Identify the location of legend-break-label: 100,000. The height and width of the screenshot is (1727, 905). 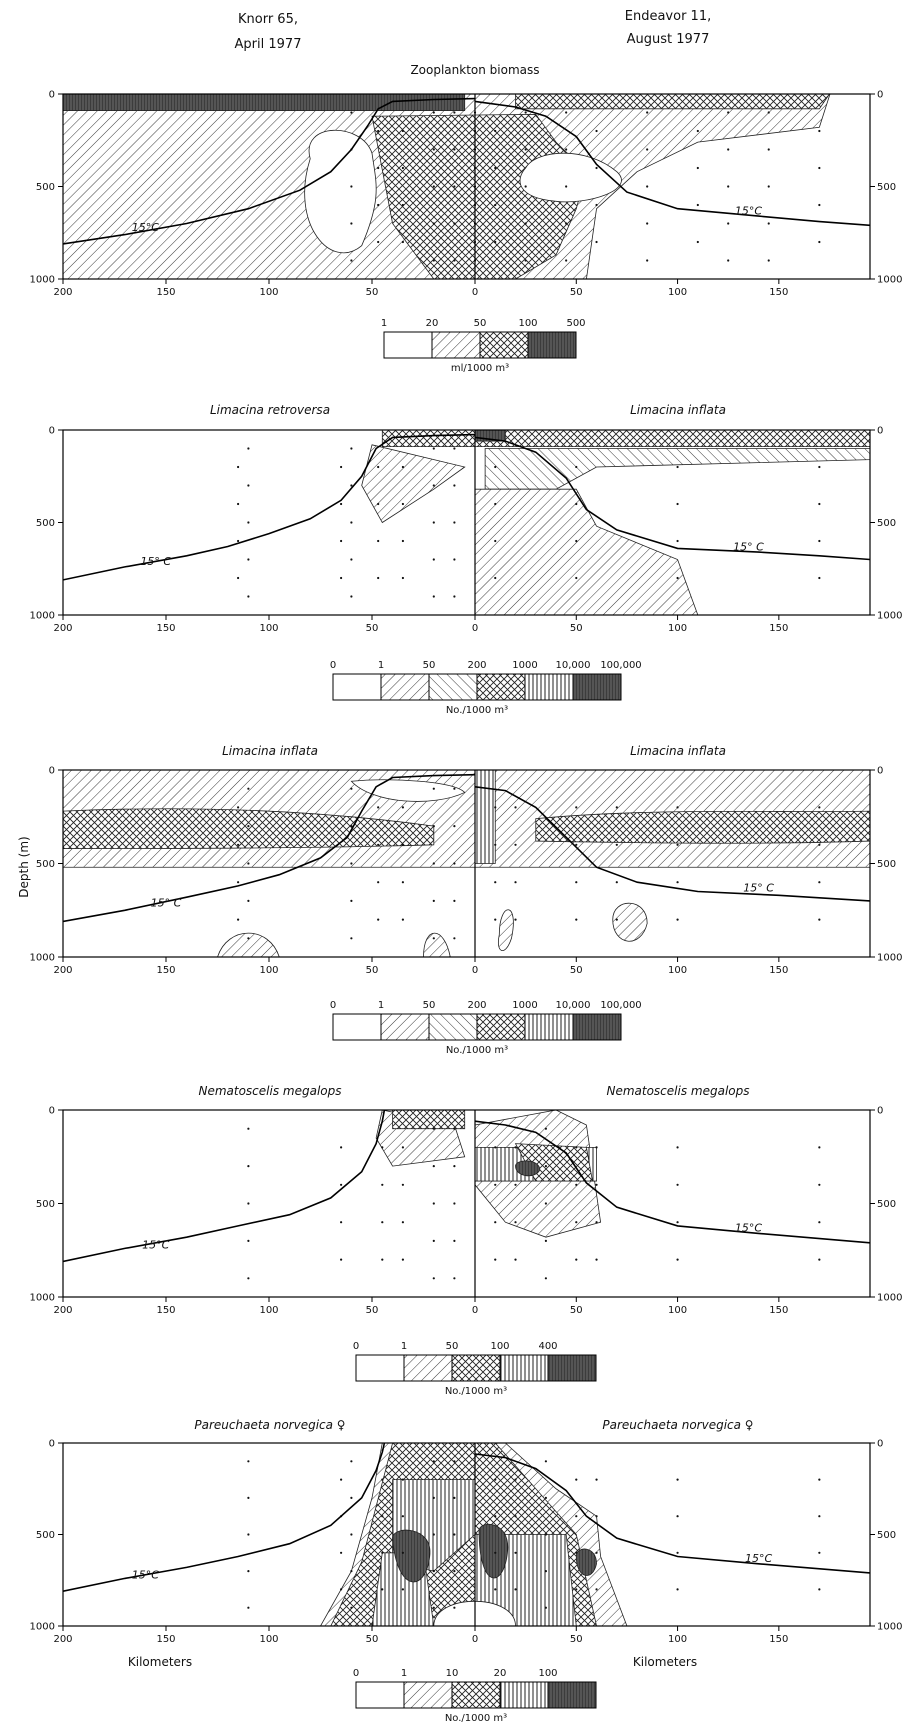
(620, 665).